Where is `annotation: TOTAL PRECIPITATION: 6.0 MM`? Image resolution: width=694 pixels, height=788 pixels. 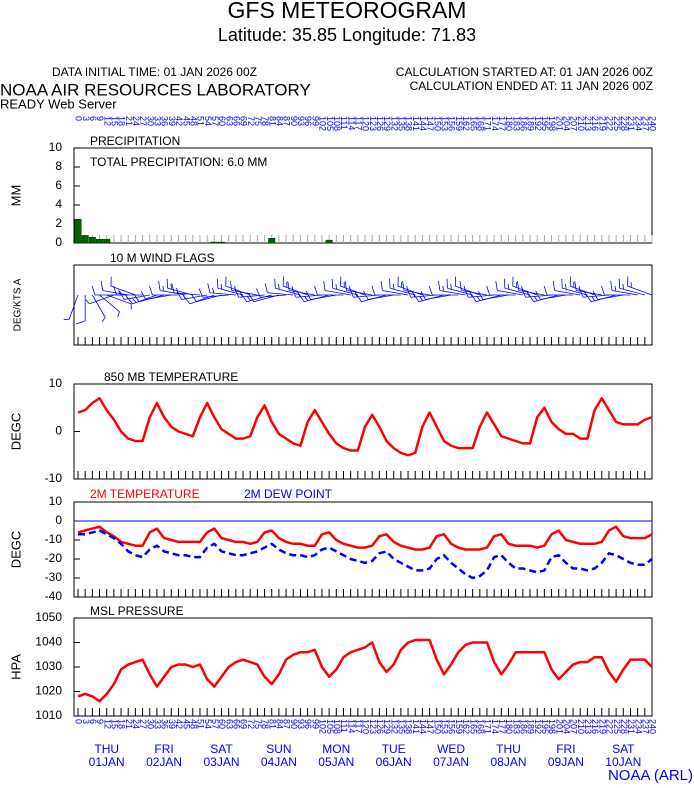 annotation: TOTAL PRECIPITATION: 6.0 MM is located at coordinates (178, 162).